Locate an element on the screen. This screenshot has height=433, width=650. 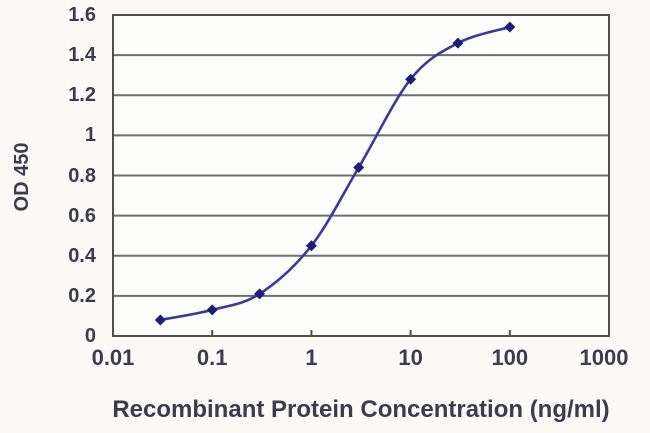
y-tick-label: 0.4 is located at coordinates (82, 255).